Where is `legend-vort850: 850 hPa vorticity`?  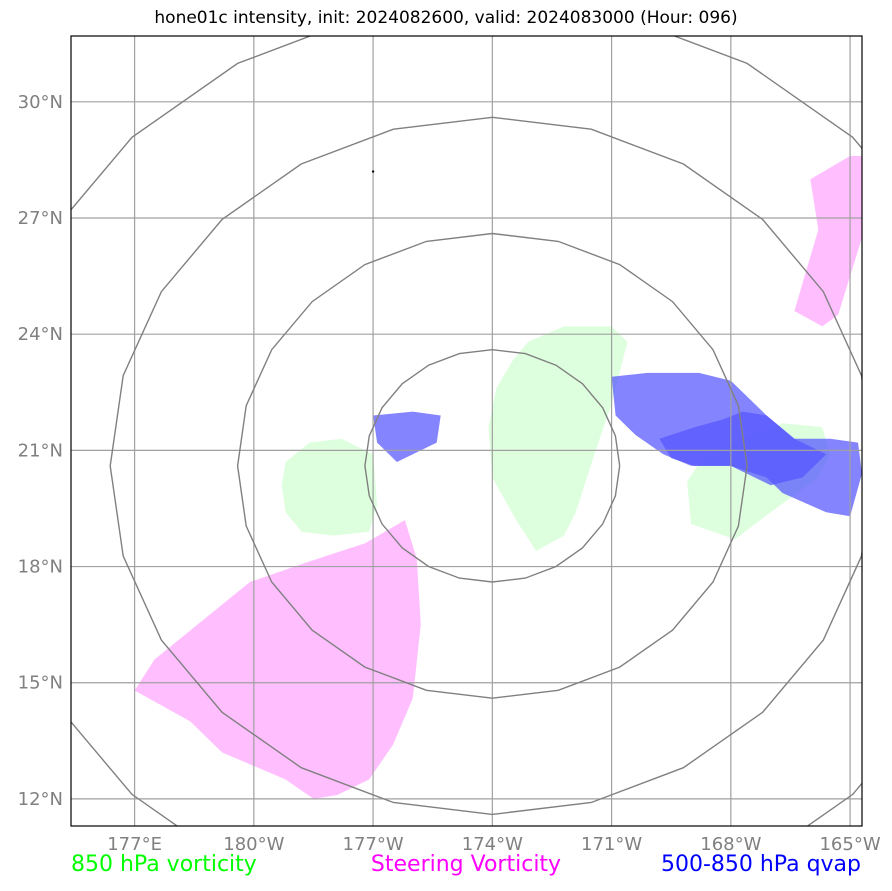 legend-vort850: 850 hPa vorticity is located at coordinates (164, 864).